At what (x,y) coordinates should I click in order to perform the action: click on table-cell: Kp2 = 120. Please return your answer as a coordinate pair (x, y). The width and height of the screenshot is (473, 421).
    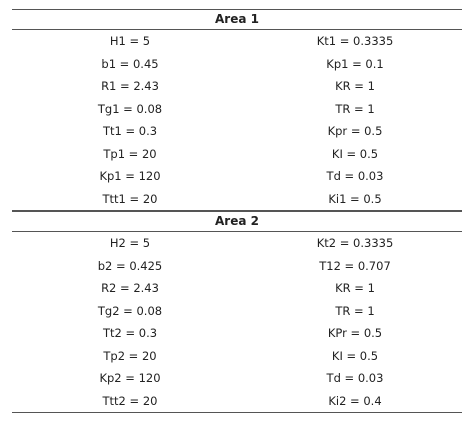
    Looking at the image, I should click on (130, 378).